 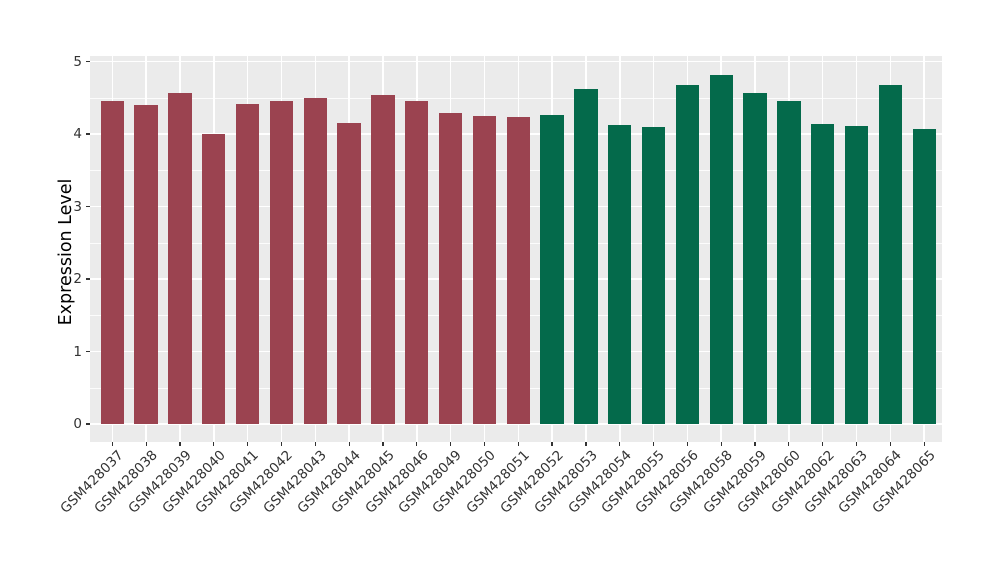 What do you see at coordinates (77, 351) in the screenshot?
I see `y-tick-label: 1` at bounding box center [77, 351].